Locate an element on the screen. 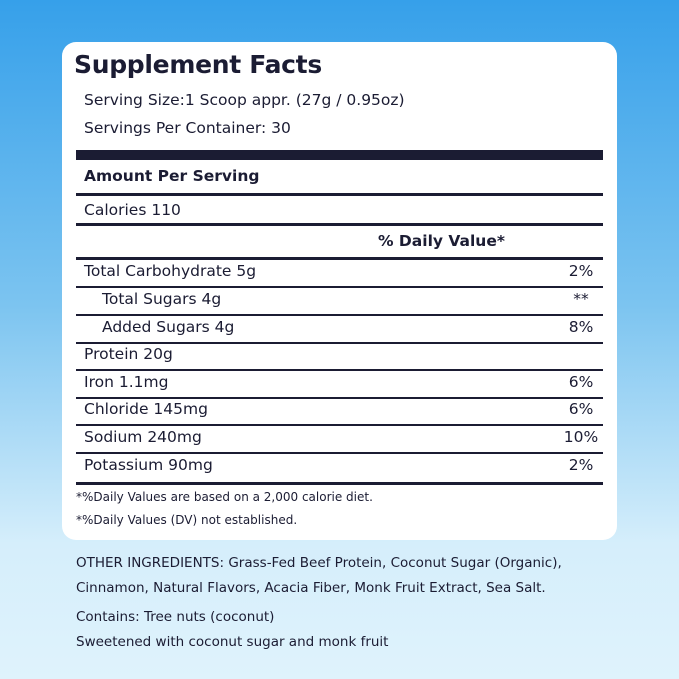 The image size is (679, 679). contains-allergens: Contains: Tree nuts (coconut) is located at coordinates (175, 617).